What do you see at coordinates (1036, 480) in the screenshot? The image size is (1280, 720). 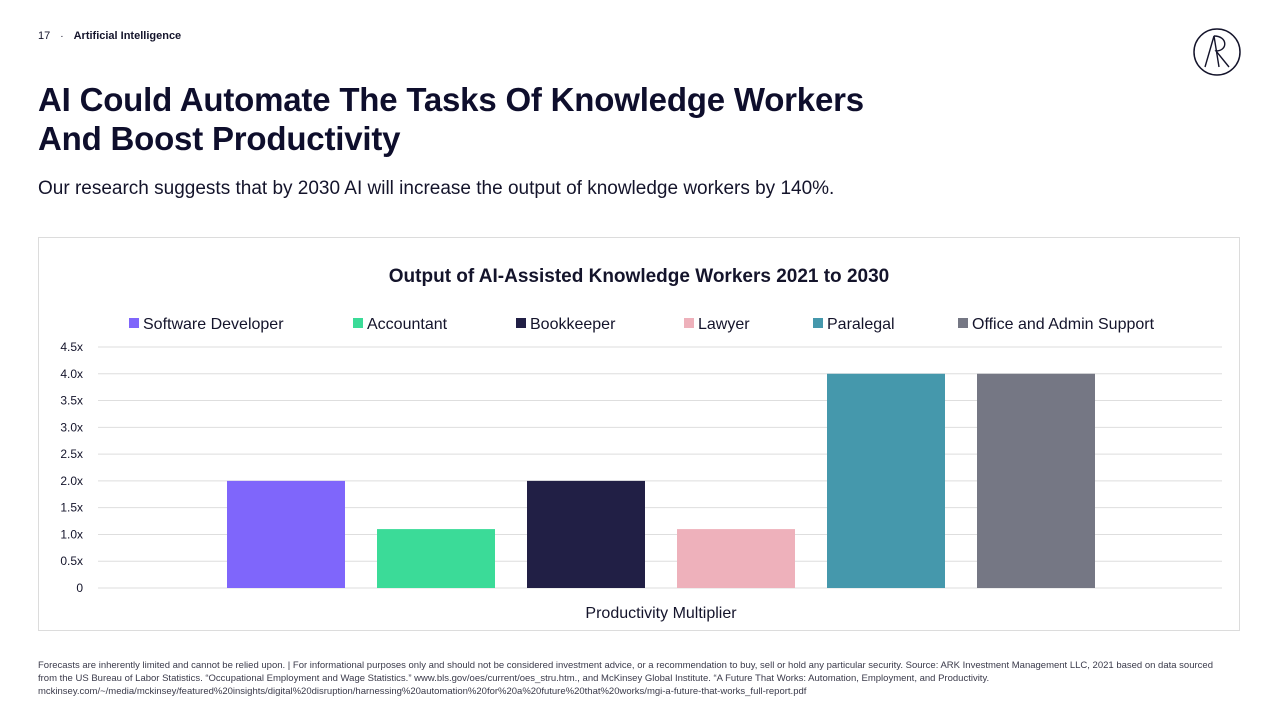 I see `bar-office-and-admin-support` at bounding box center [1036, 480].